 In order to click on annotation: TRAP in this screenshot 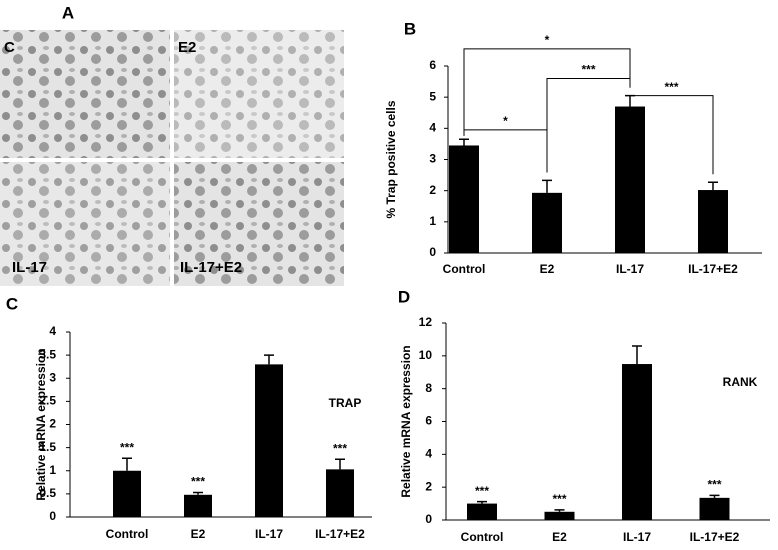, I will do `click(345, 403)`.